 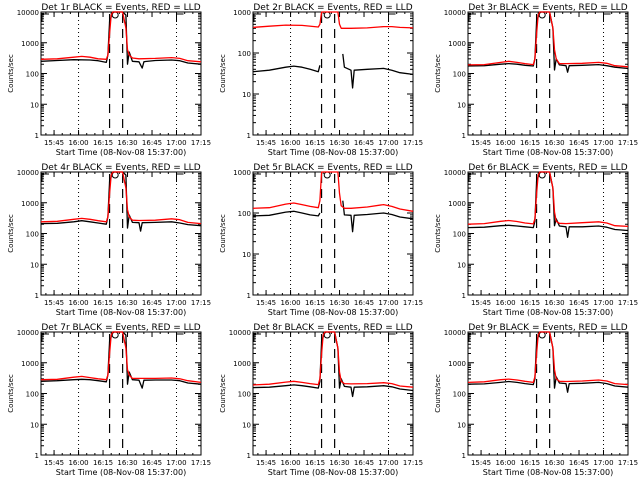 What do you see at coordinates (547, 328) in the screenshot?
I see `panel-title: Det 9r BLACK = Events, RED = LLD` at bounding box center [547, 328].